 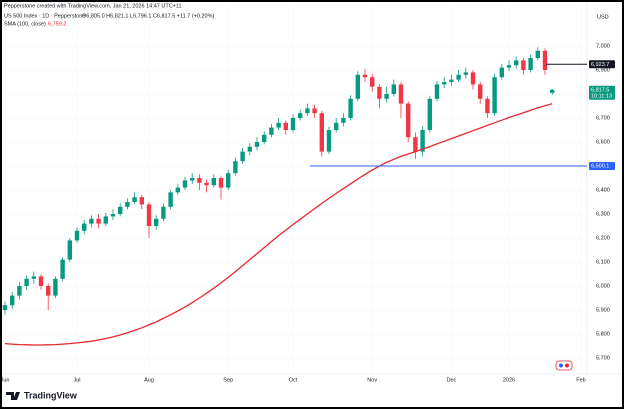 What do you see at coordinates (293, 380) in the screenshot?
I see `x-tick-label: Oct` at bounding box center [293, 380].